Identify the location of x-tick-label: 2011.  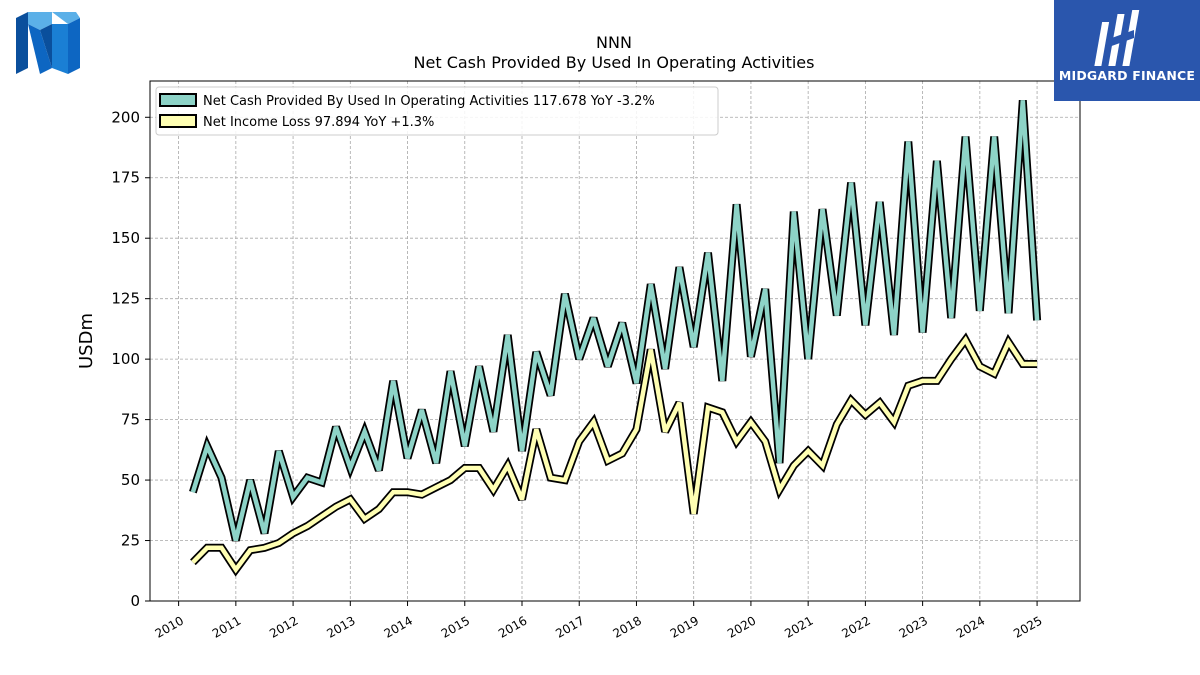
(226, 626).